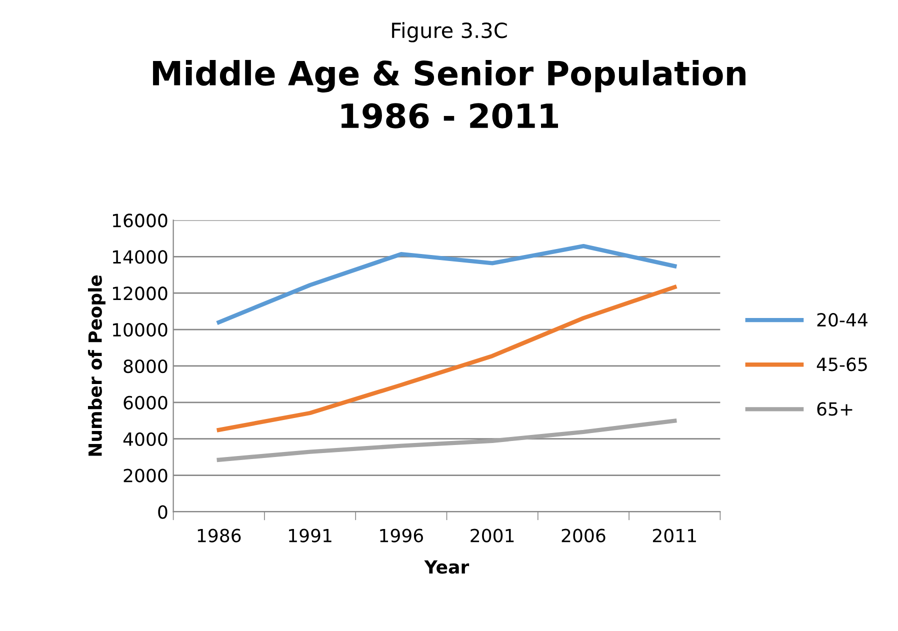 The height and width of the screenshot is (631, 898). I want to click on y-tick-label: 6000, so click(146, 403).